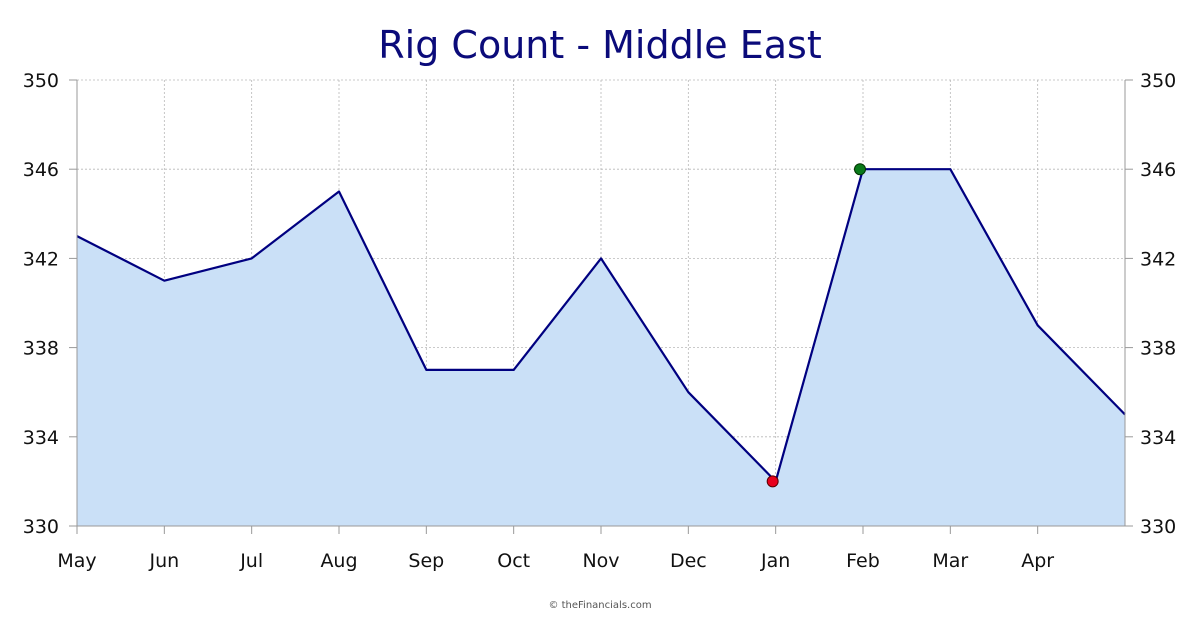 This screenshot has width=1200, height=630. What do you see at coordinates (599, 605) in the screenshot?
I see `credit-text: © theFinancials.com` at bounding box center [599, 605].